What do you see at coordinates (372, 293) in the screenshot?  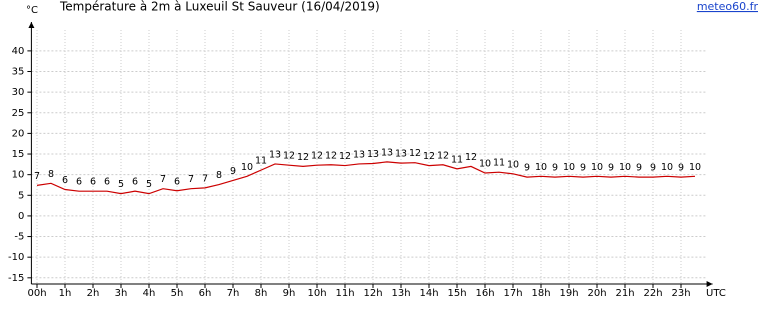 I see `x-tick-label: 12h` at bounding box center [372, 293].